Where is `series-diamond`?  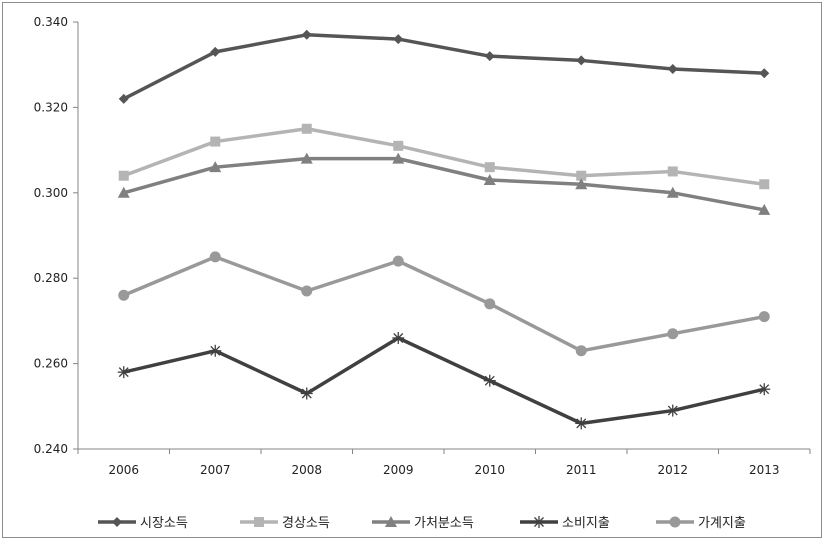 series-diamond is located at coordinates (444, 66).